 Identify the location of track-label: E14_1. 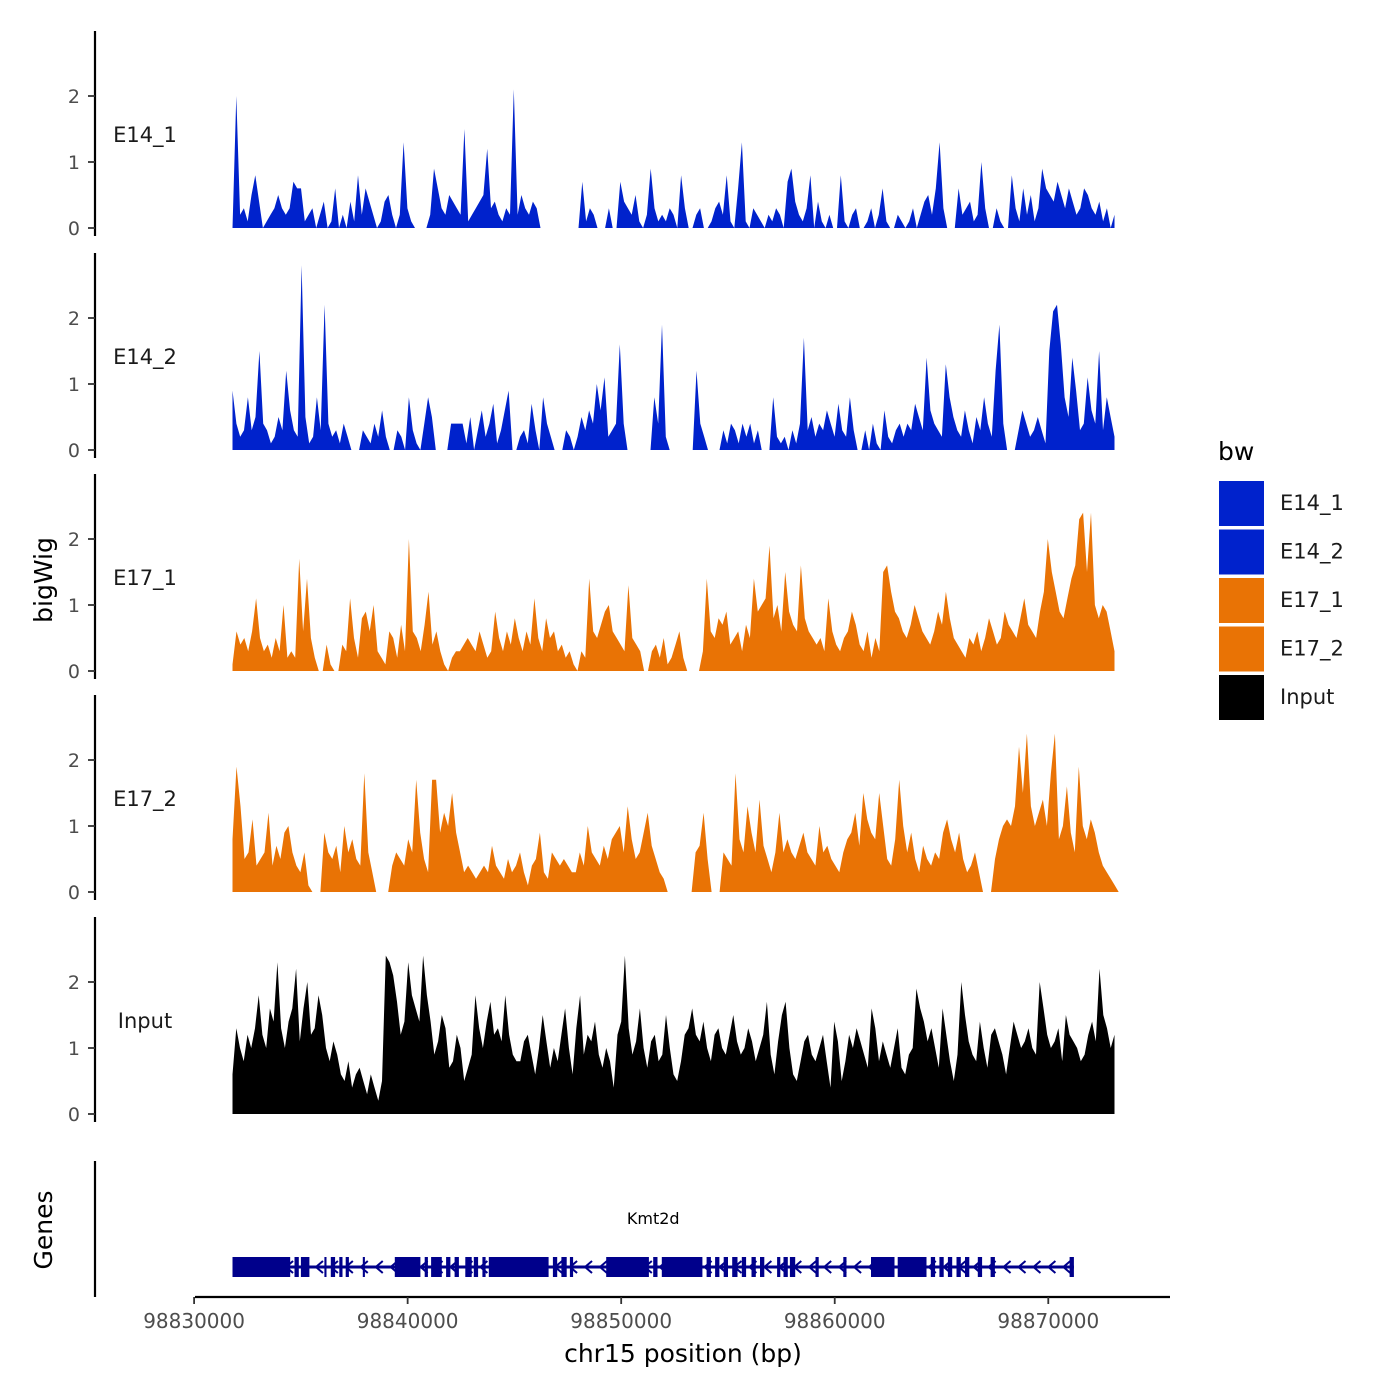
(145, 135).